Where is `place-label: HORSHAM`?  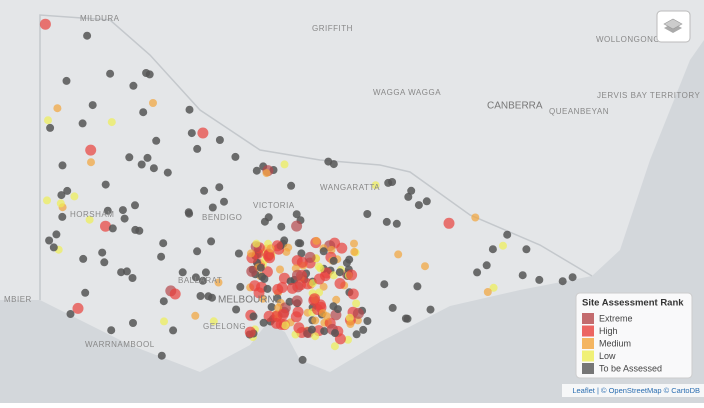
place-label: HORSHAM is located at coordinates (92, 214).